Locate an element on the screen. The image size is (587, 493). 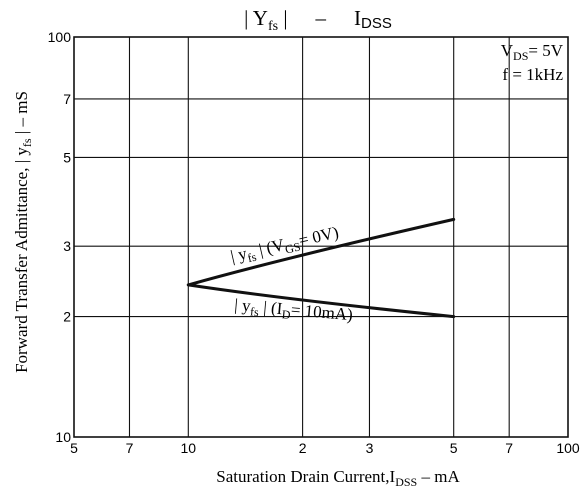
condition-freq: f = 1kHz is located at coordinates (532, 74).